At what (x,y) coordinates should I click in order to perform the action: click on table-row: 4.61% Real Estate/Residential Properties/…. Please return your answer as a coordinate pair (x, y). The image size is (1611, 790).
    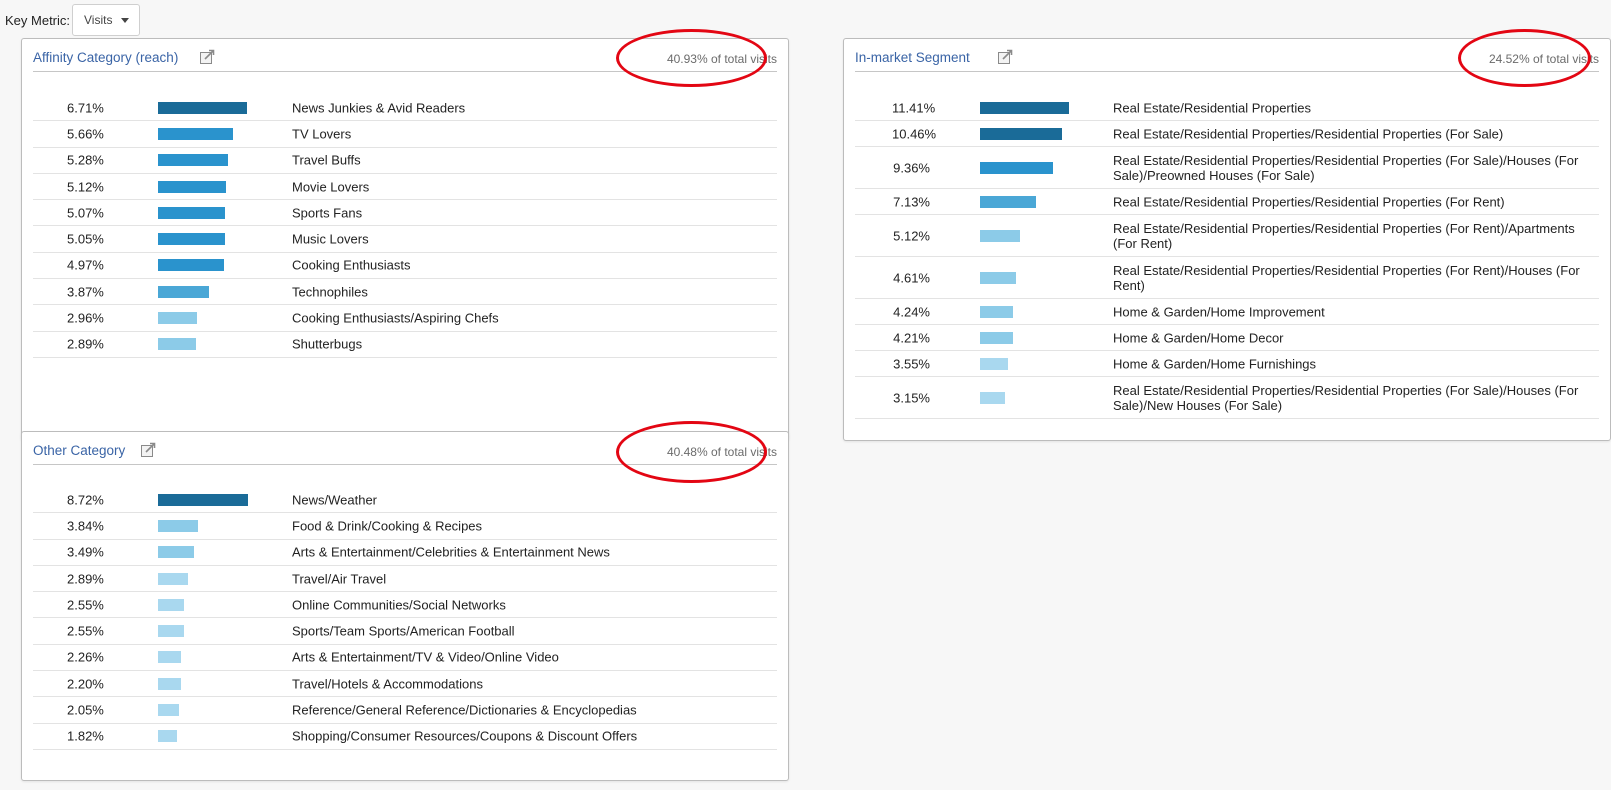
    Looking at the image, I should click on (1227, 278).